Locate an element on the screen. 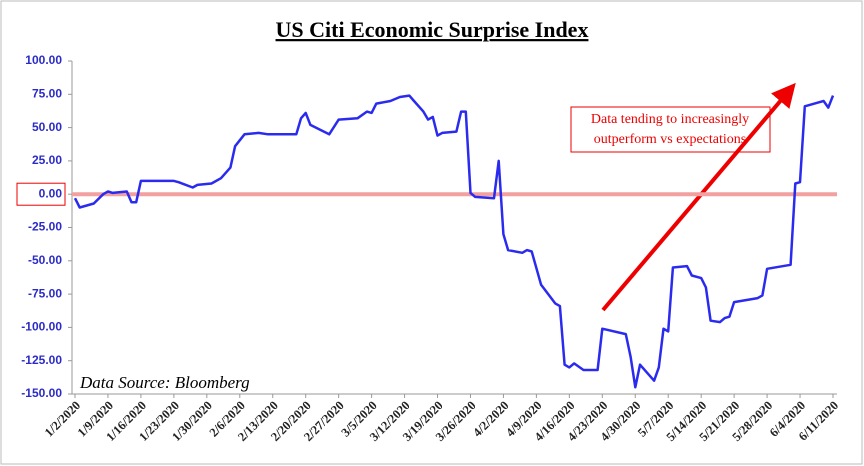 The height and width of the screenshot is (466, 864). y-tick-label: 75.00 is located at coordinates (47, 93).